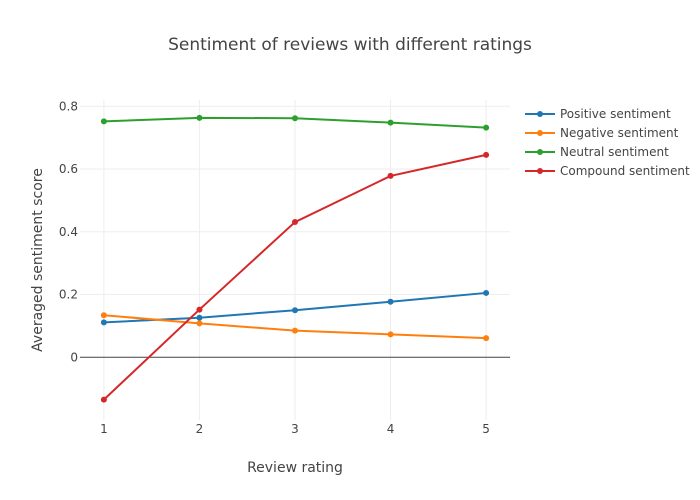 This screenshot has width=700, height=500. I want to click on y-tick-label: 0.4, so click(68, 232).